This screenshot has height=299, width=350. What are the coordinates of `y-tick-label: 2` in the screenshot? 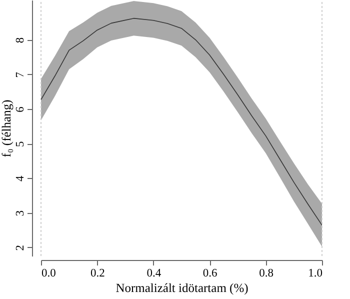 It's located at (20, 247).